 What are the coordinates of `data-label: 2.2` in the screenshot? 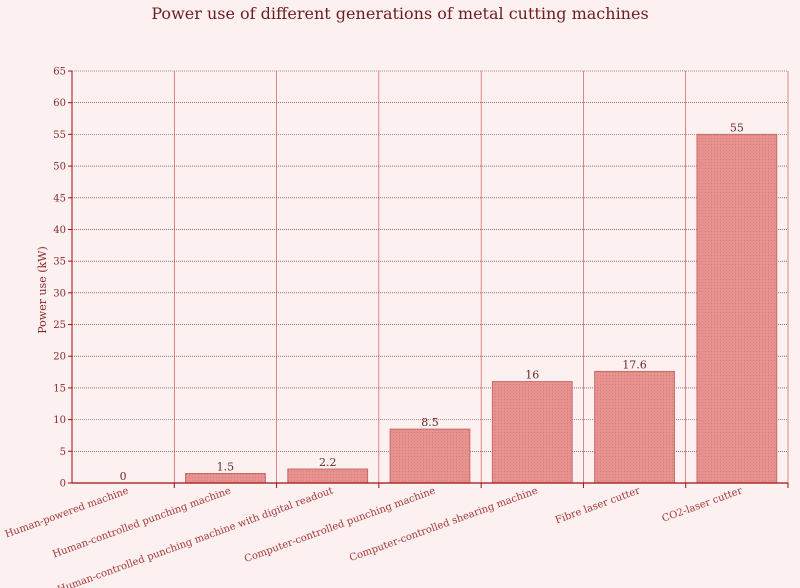 It's located at (328, 462).